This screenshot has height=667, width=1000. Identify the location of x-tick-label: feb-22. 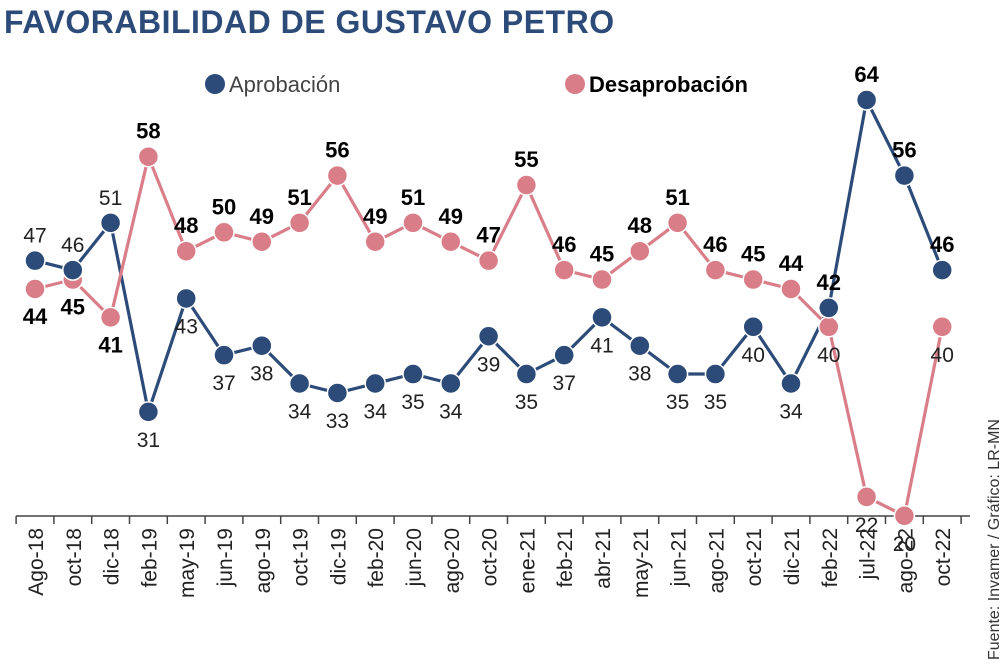
(830, 558).